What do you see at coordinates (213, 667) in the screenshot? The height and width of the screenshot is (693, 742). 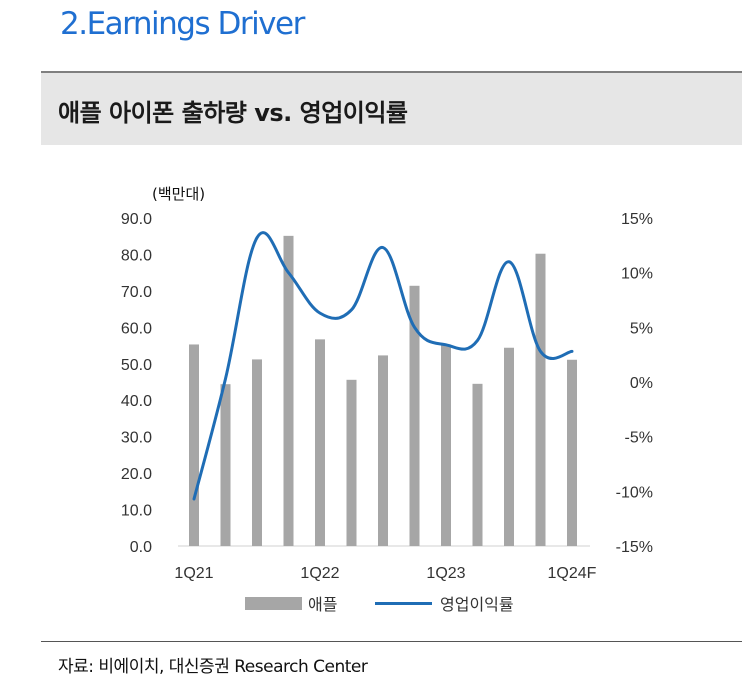 I see `source-note: 자료: 비에이치, 대신증권 Research Center` at bounding box center [213, 667].